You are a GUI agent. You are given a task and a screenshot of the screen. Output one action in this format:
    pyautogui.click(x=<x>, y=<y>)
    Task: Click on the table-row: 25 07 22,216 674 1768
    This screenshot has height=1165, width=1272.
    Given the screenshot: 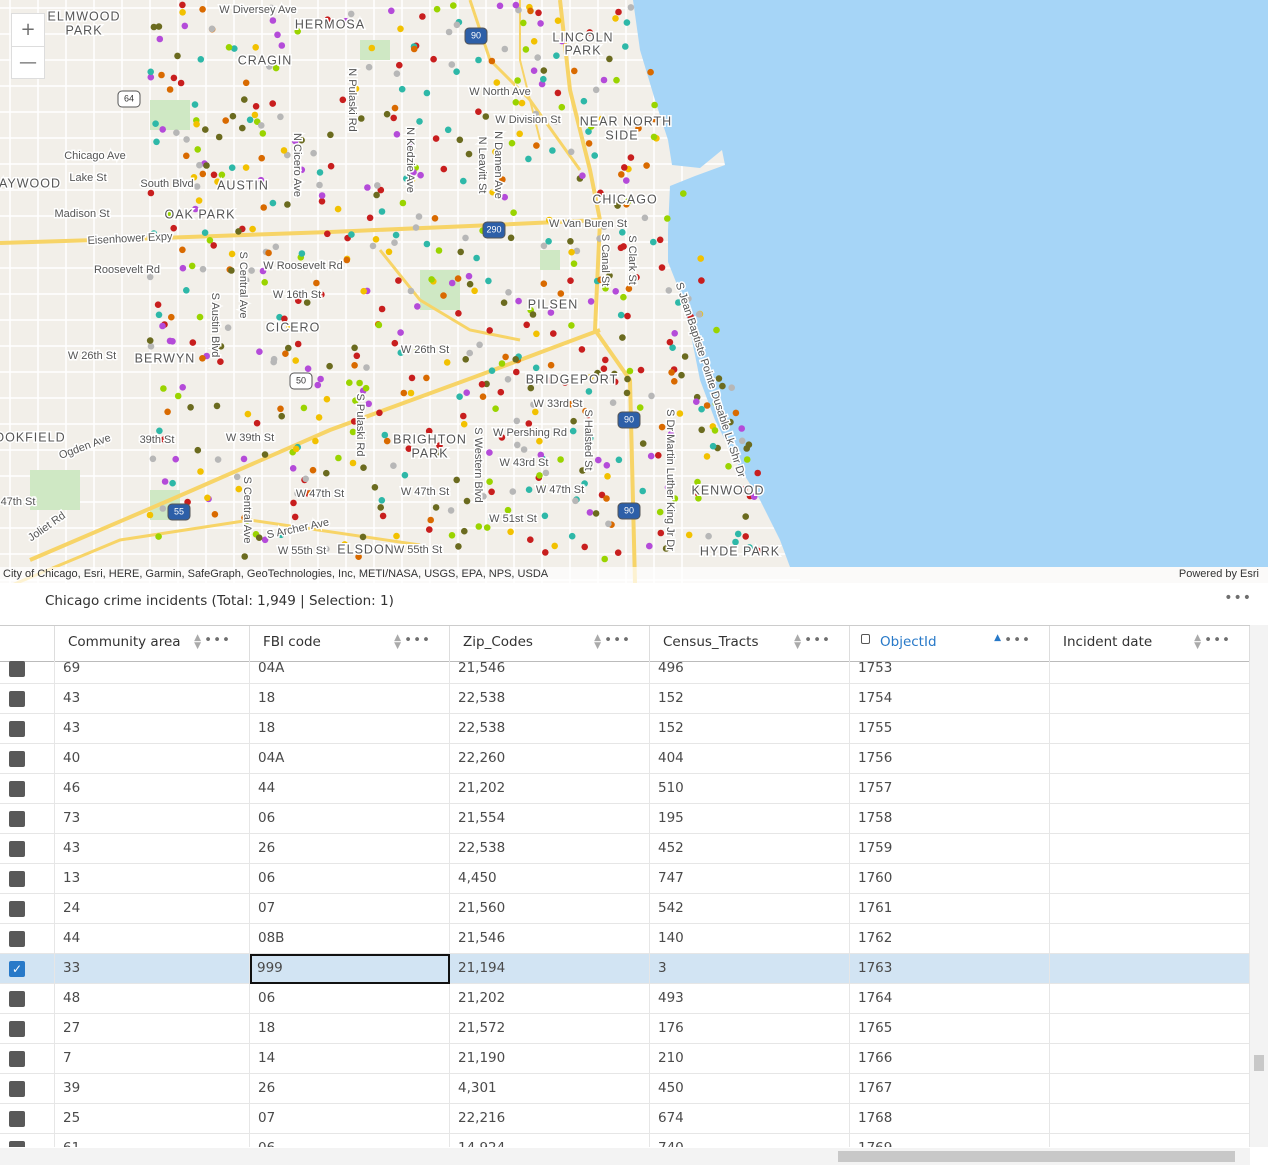 What is the action you would take?
    pyautogui.click(x=625, y=1119)
    